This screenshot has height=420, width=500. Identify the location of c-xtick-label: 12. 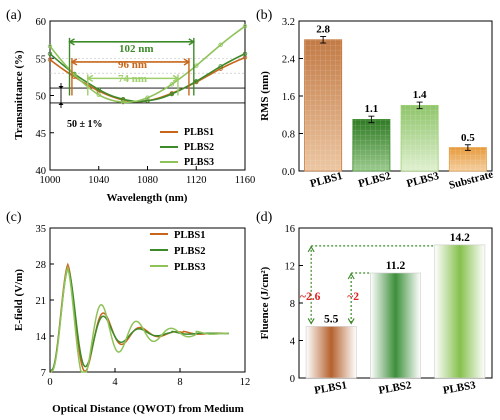
(245, 382).